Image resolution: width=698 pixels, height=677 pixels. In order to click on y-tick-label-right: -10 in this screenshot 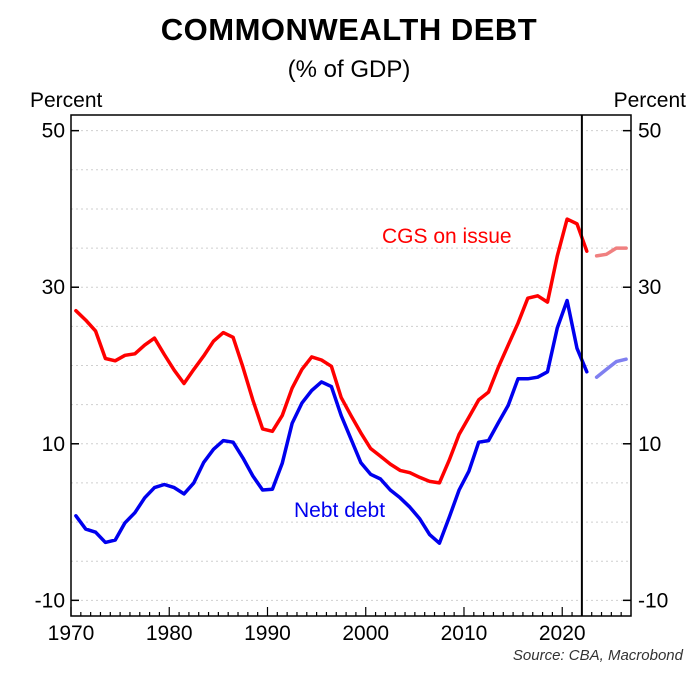, I will do `click(653, 600)`.